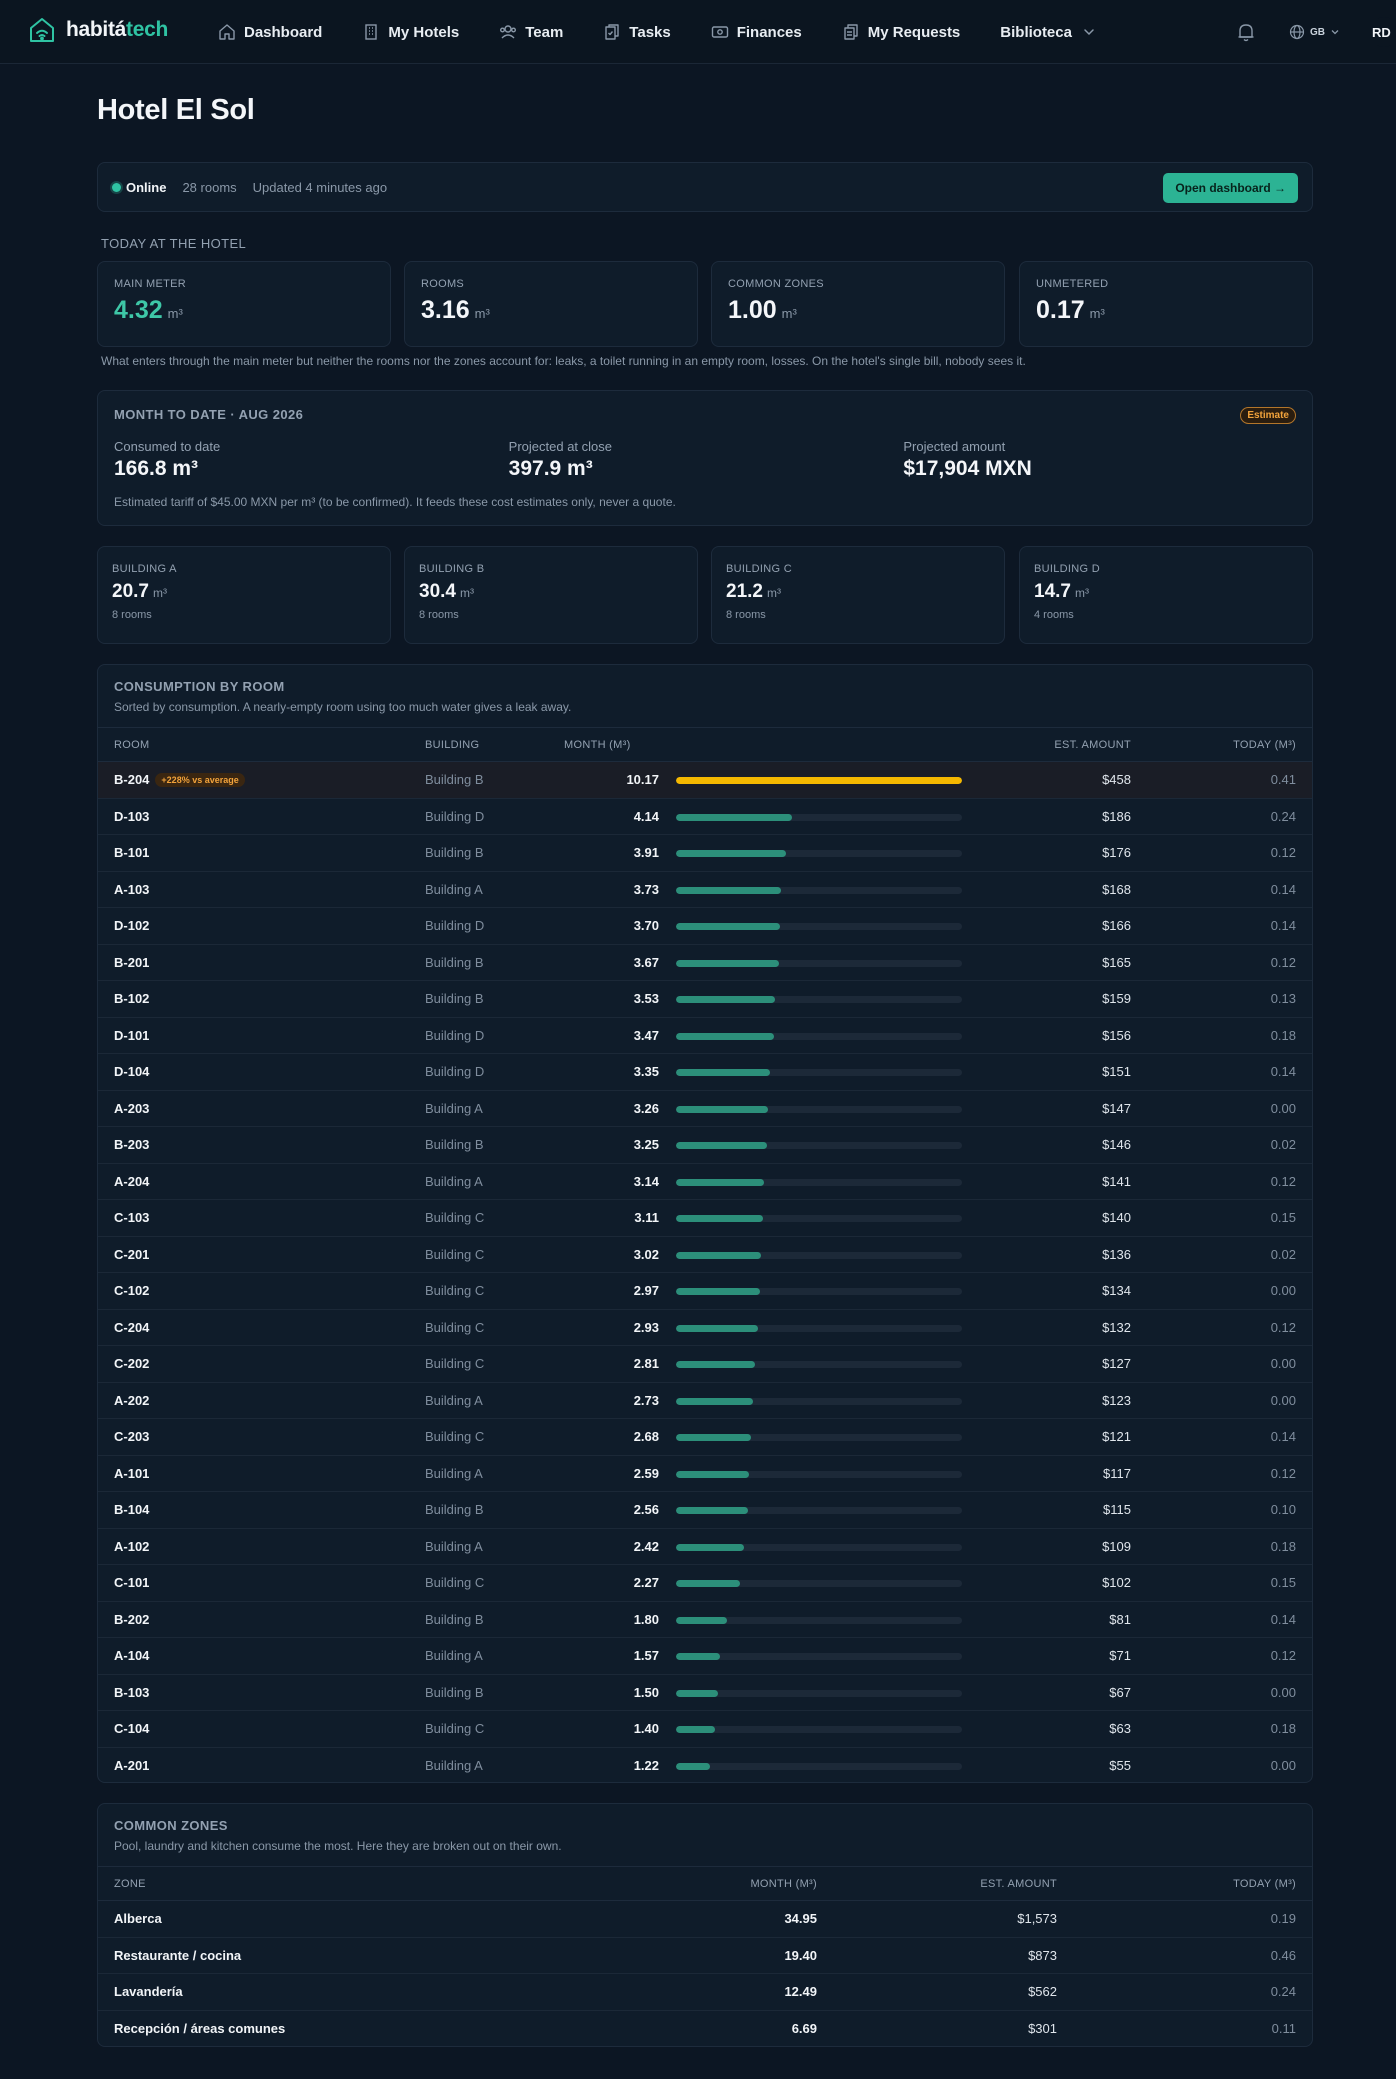 The image size is (1396, 2079). Describe the element at coordinates (646, 1765) in the screenshot. I see `room-month: 1.22` at that location.